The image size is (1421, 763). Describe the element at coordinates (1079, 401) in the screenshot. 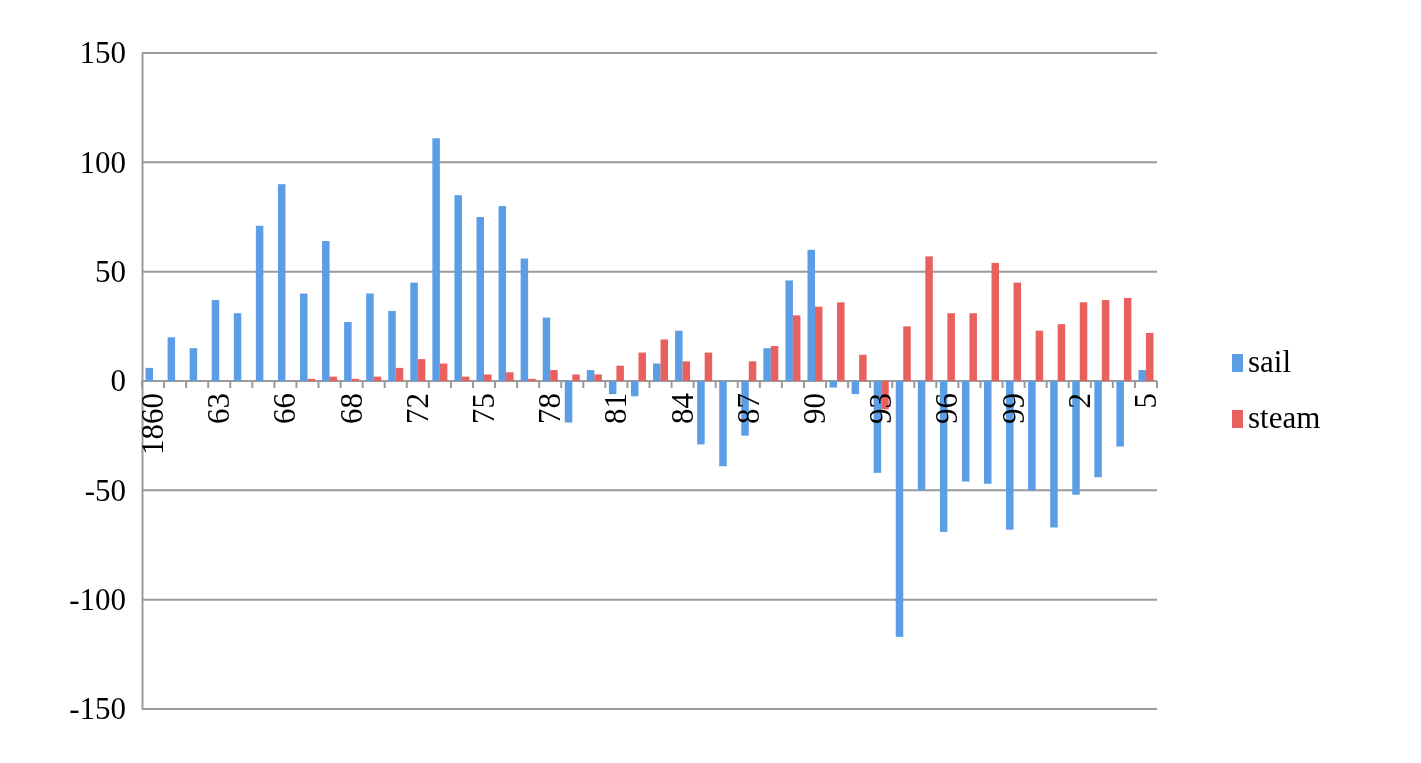

I see `x-tick-label: 2` at that location.